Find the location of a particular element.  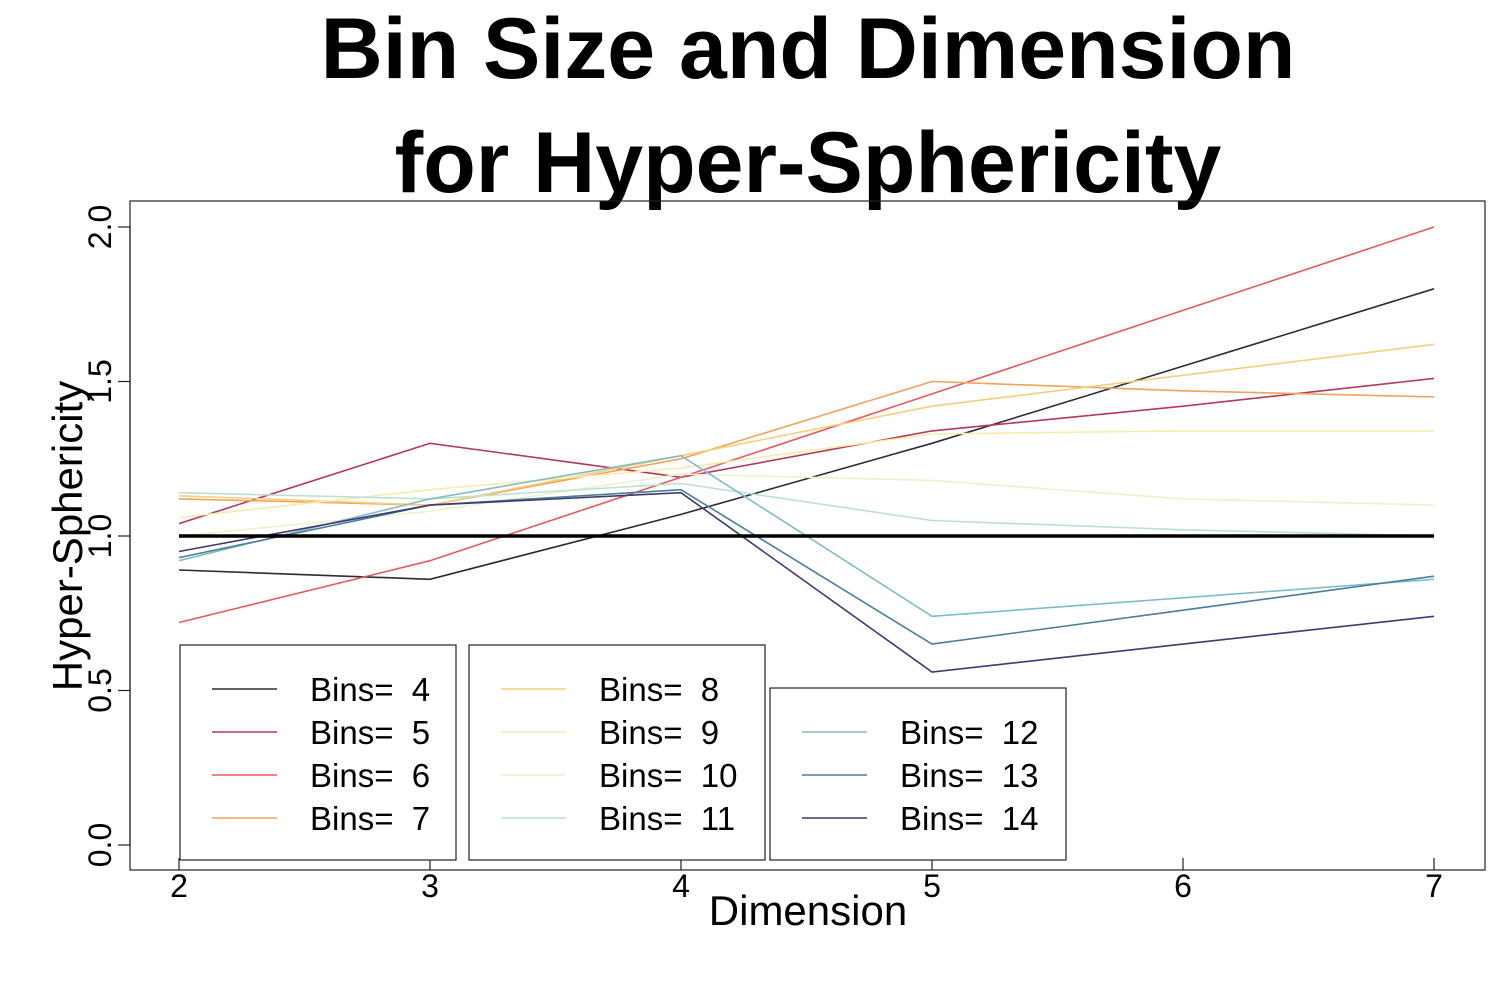

legend-label: Bins= 13 is located at coordinates (969, 775).